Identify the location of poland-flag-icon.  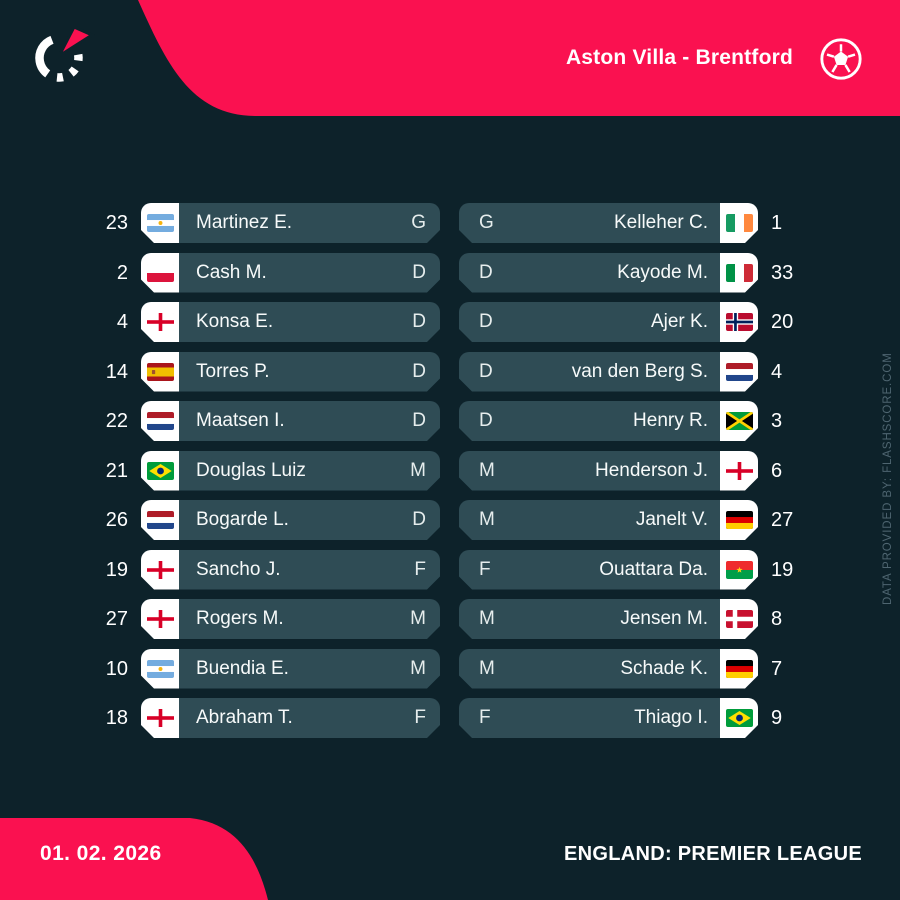
(160, 273).